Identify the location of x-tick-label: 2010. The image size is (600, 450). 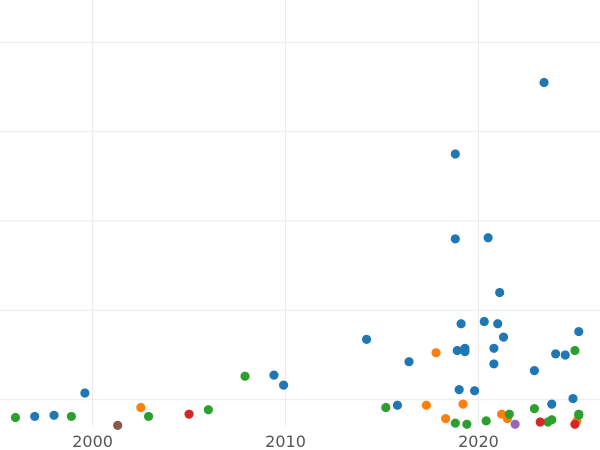
(285, 441).